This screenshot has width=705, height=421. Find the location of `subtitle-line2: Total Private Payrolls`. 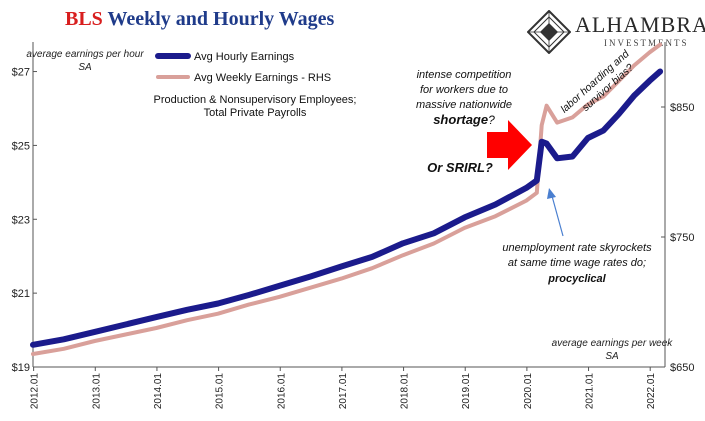

subtitle-line2: Total Private Payrolls is located at coordinates (255, 113).